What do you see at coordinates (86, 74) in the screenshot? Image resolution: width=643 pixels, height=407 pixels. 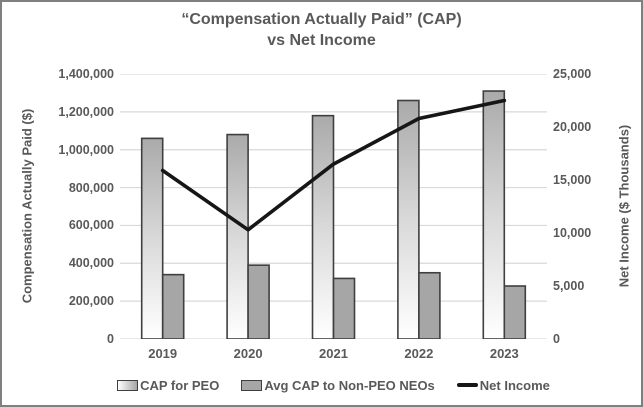 I see `left-axis-tick: 1,400,000` at bounding box center [86, 74].